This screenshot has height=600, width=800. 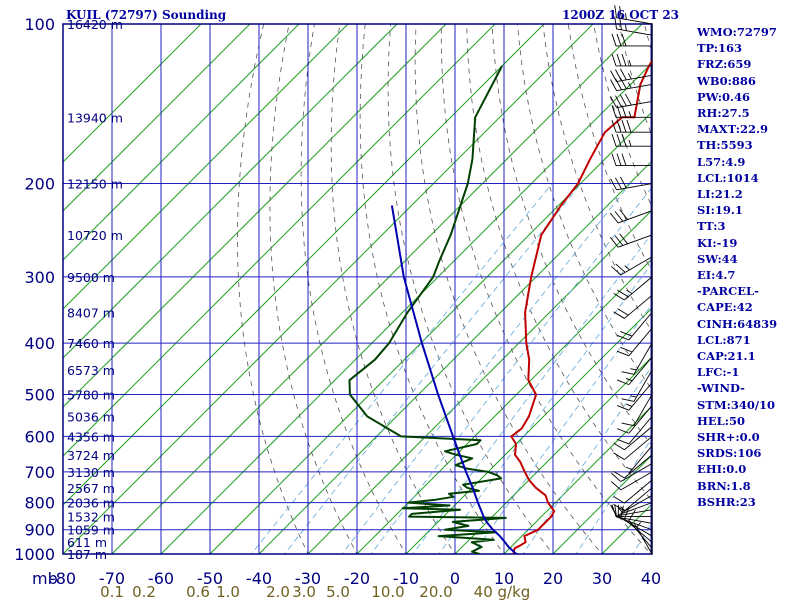 I want to click on mixing-ratio-label: 0.2, so click(x=144, y=591).